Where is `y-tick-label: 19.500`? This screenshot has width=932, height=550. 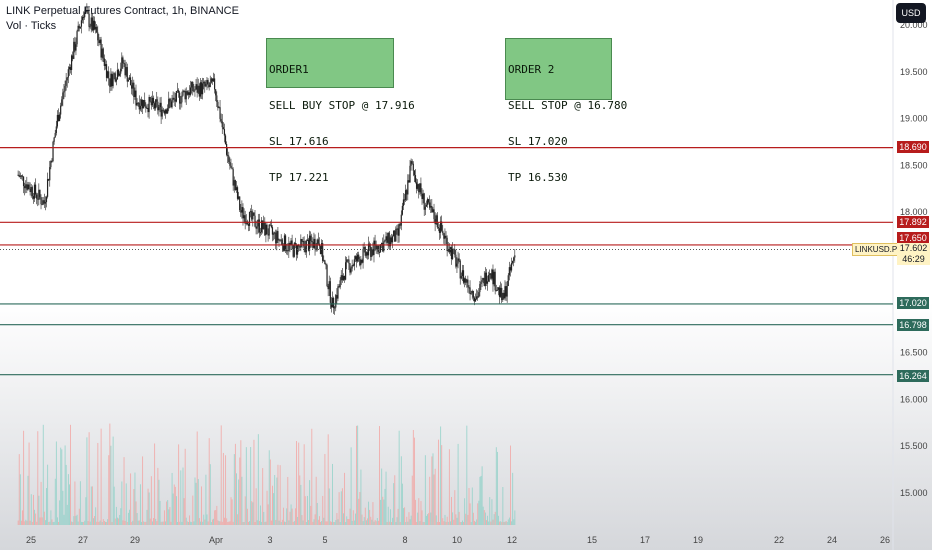 y-tick-label: 19.500 is located at coordinates (914, 72).